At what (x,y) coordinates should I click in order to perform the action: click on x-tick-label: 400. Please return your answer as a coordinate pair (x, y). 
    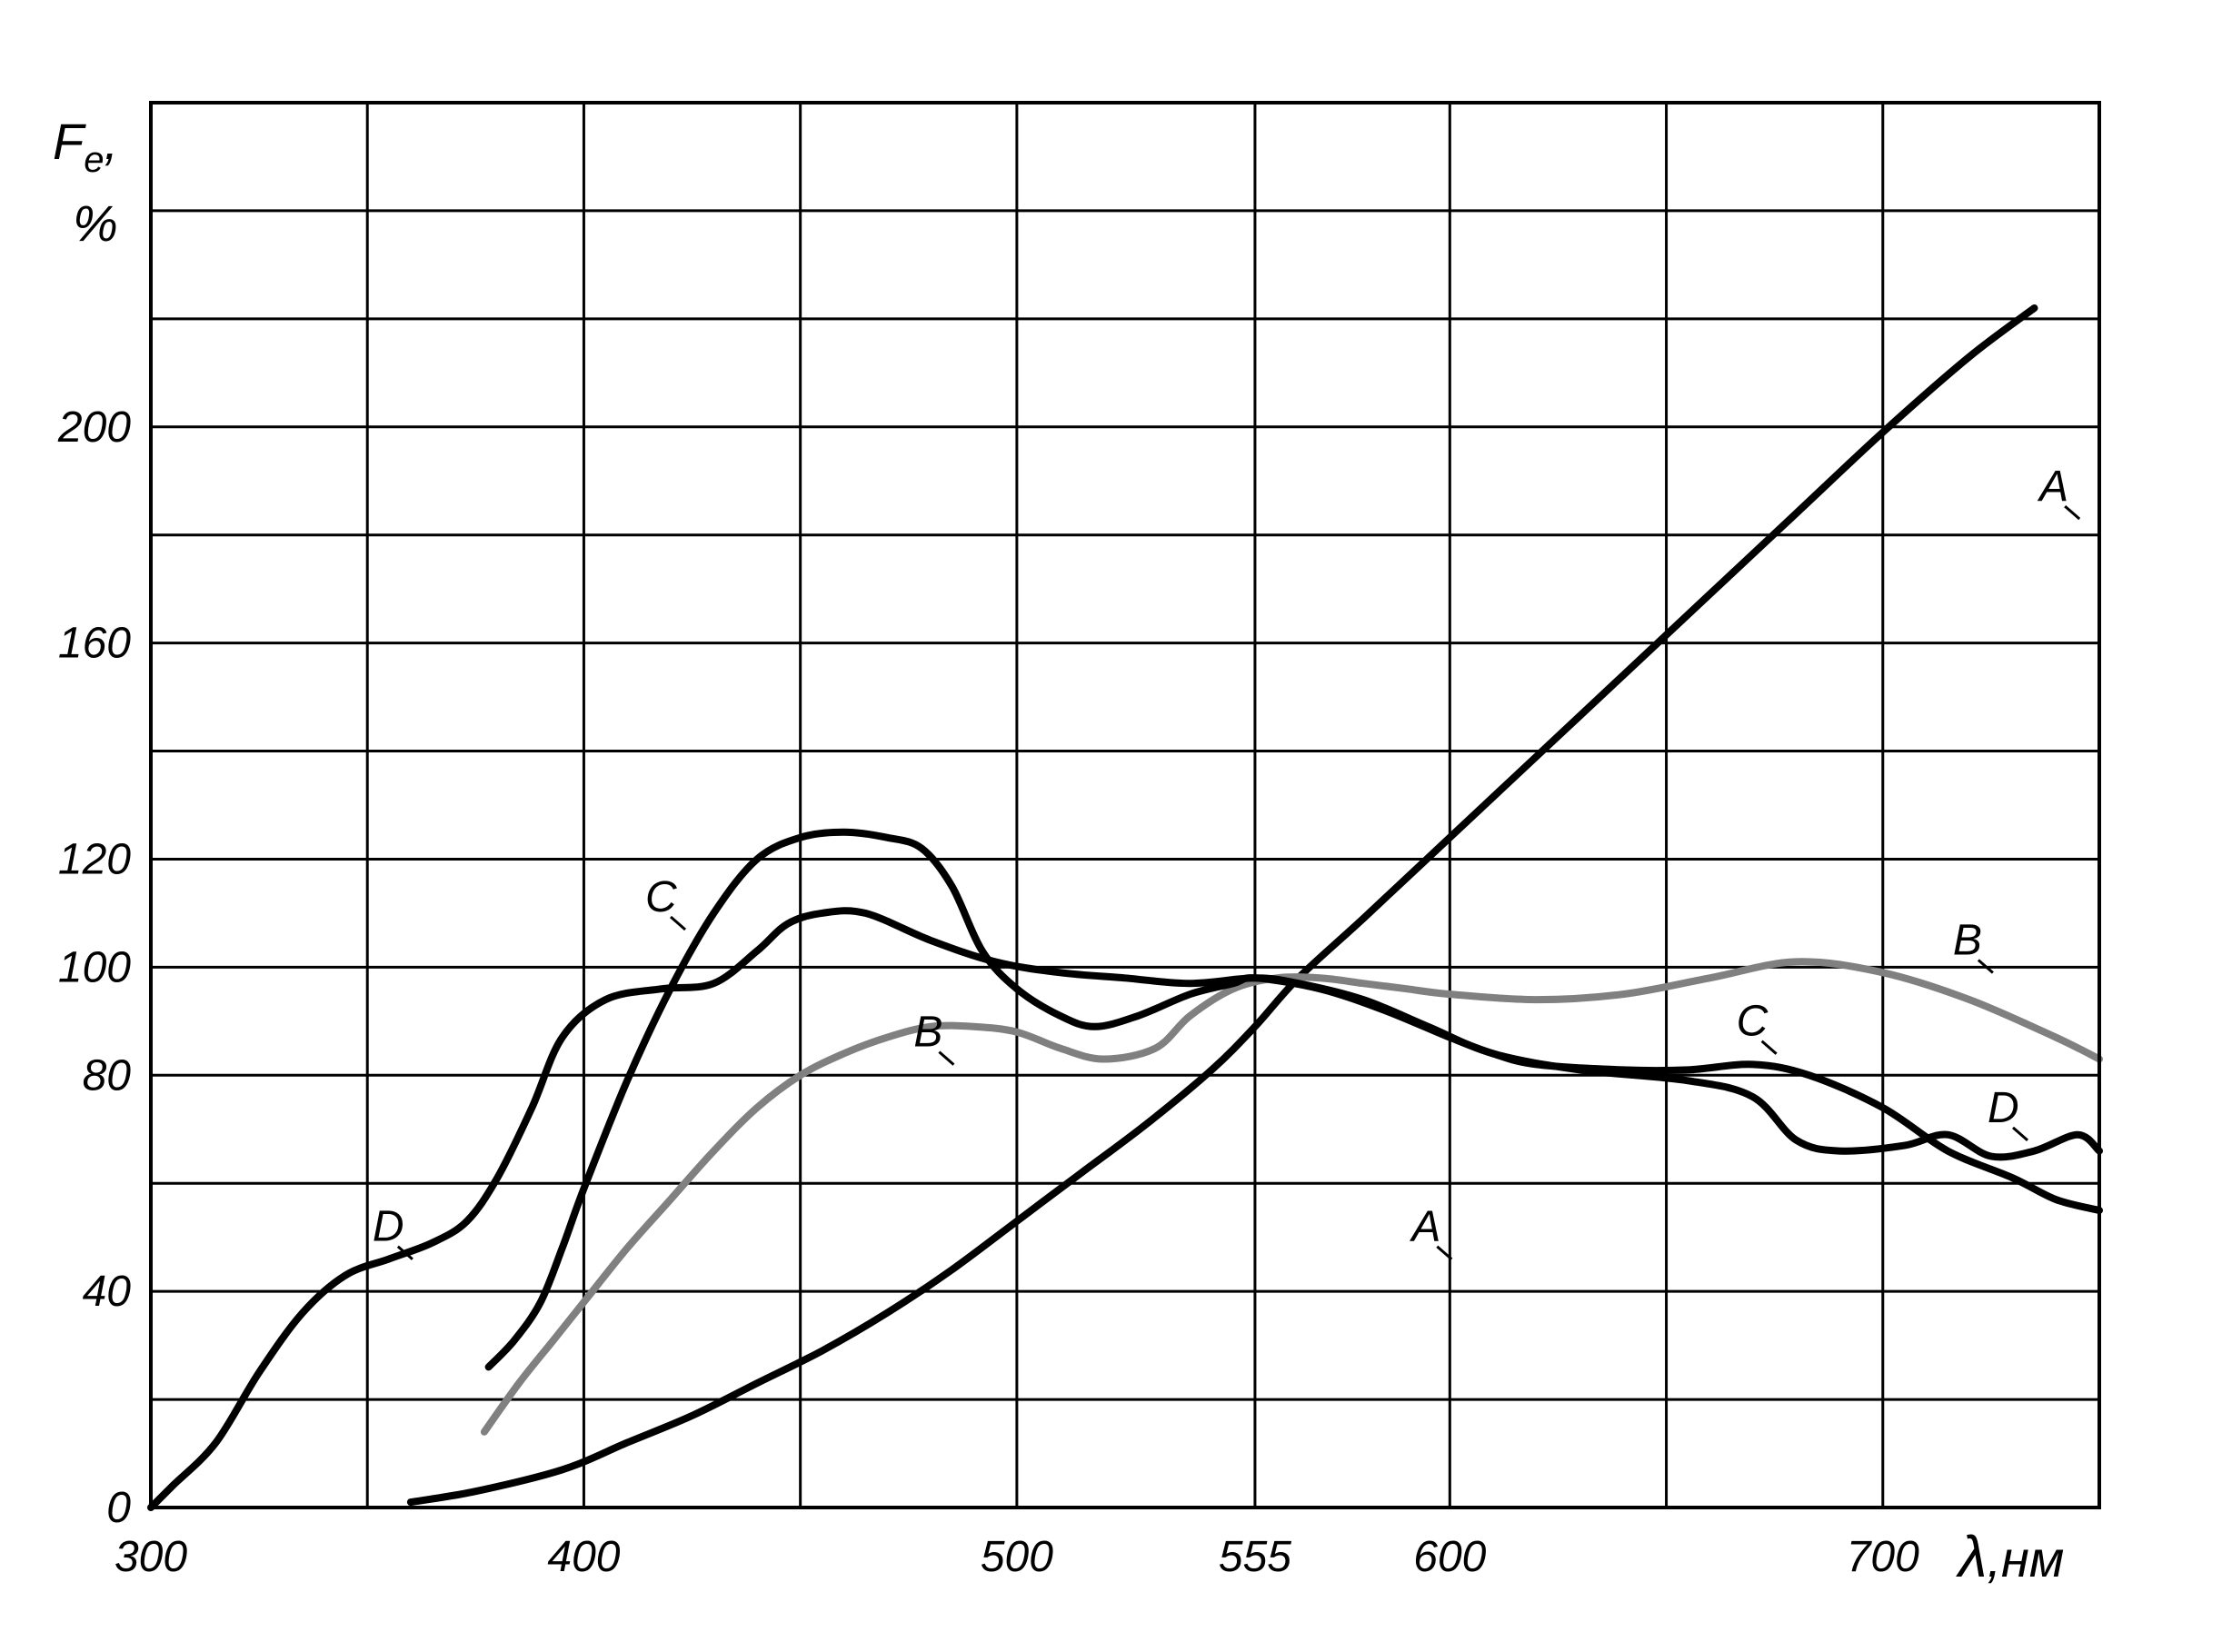
    Looking at the image, I should click on (583, 1557).